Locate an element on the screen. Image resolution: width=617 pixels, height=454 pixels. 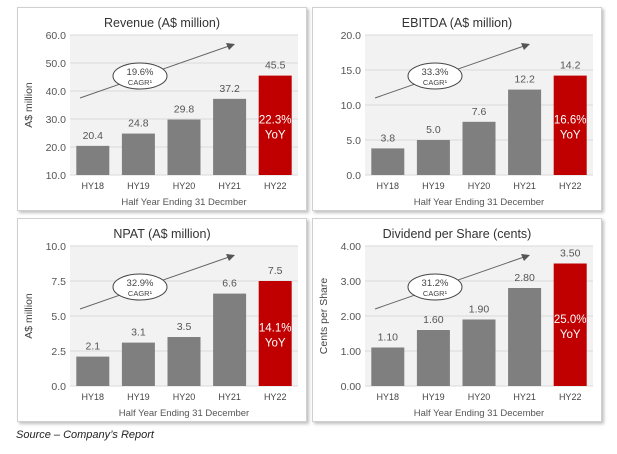
yoy-growth-value: 25.0% is located at coordinates (570, 320).